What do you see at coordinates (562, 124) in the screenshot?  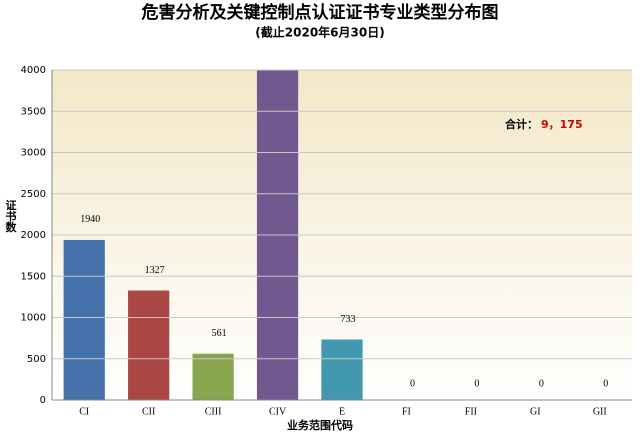 I see `annotation-value: 9，175` at bounding box center [562, 124].